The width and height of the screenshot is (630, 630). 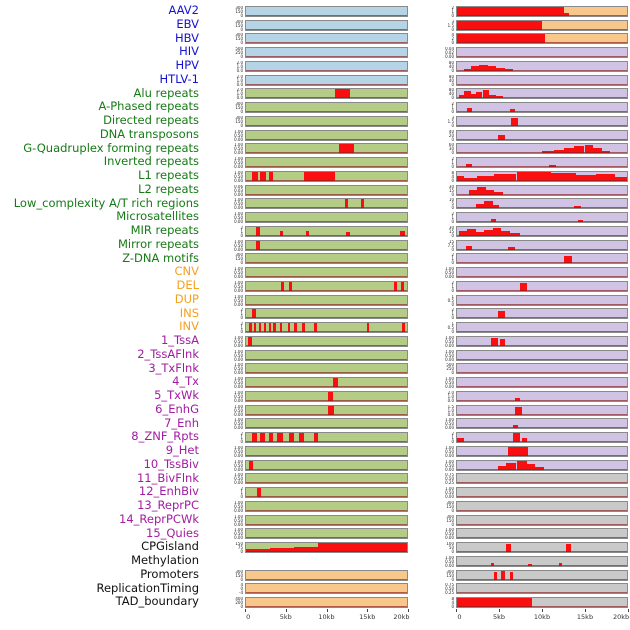 What do you see at coordinates (172, 533) in the screenshot?
I see `track-label: 15_Quies` at bounding box center [172, 533].